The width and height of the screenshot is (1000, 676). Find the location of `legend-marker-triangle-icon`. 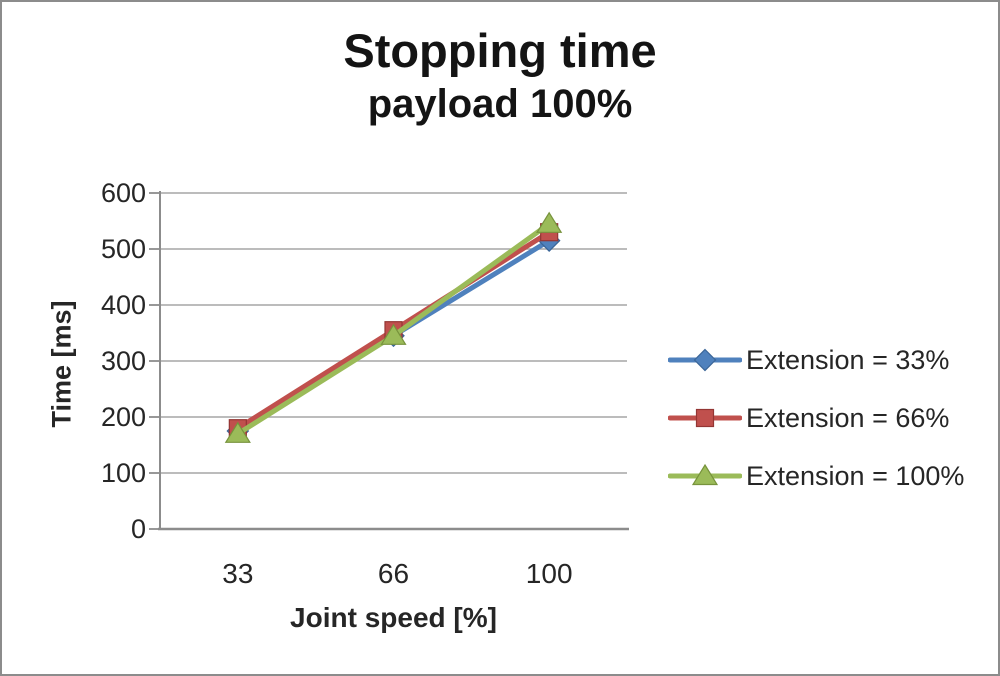

legend-marker-triangle-icon is located at coordinates (705, 474).